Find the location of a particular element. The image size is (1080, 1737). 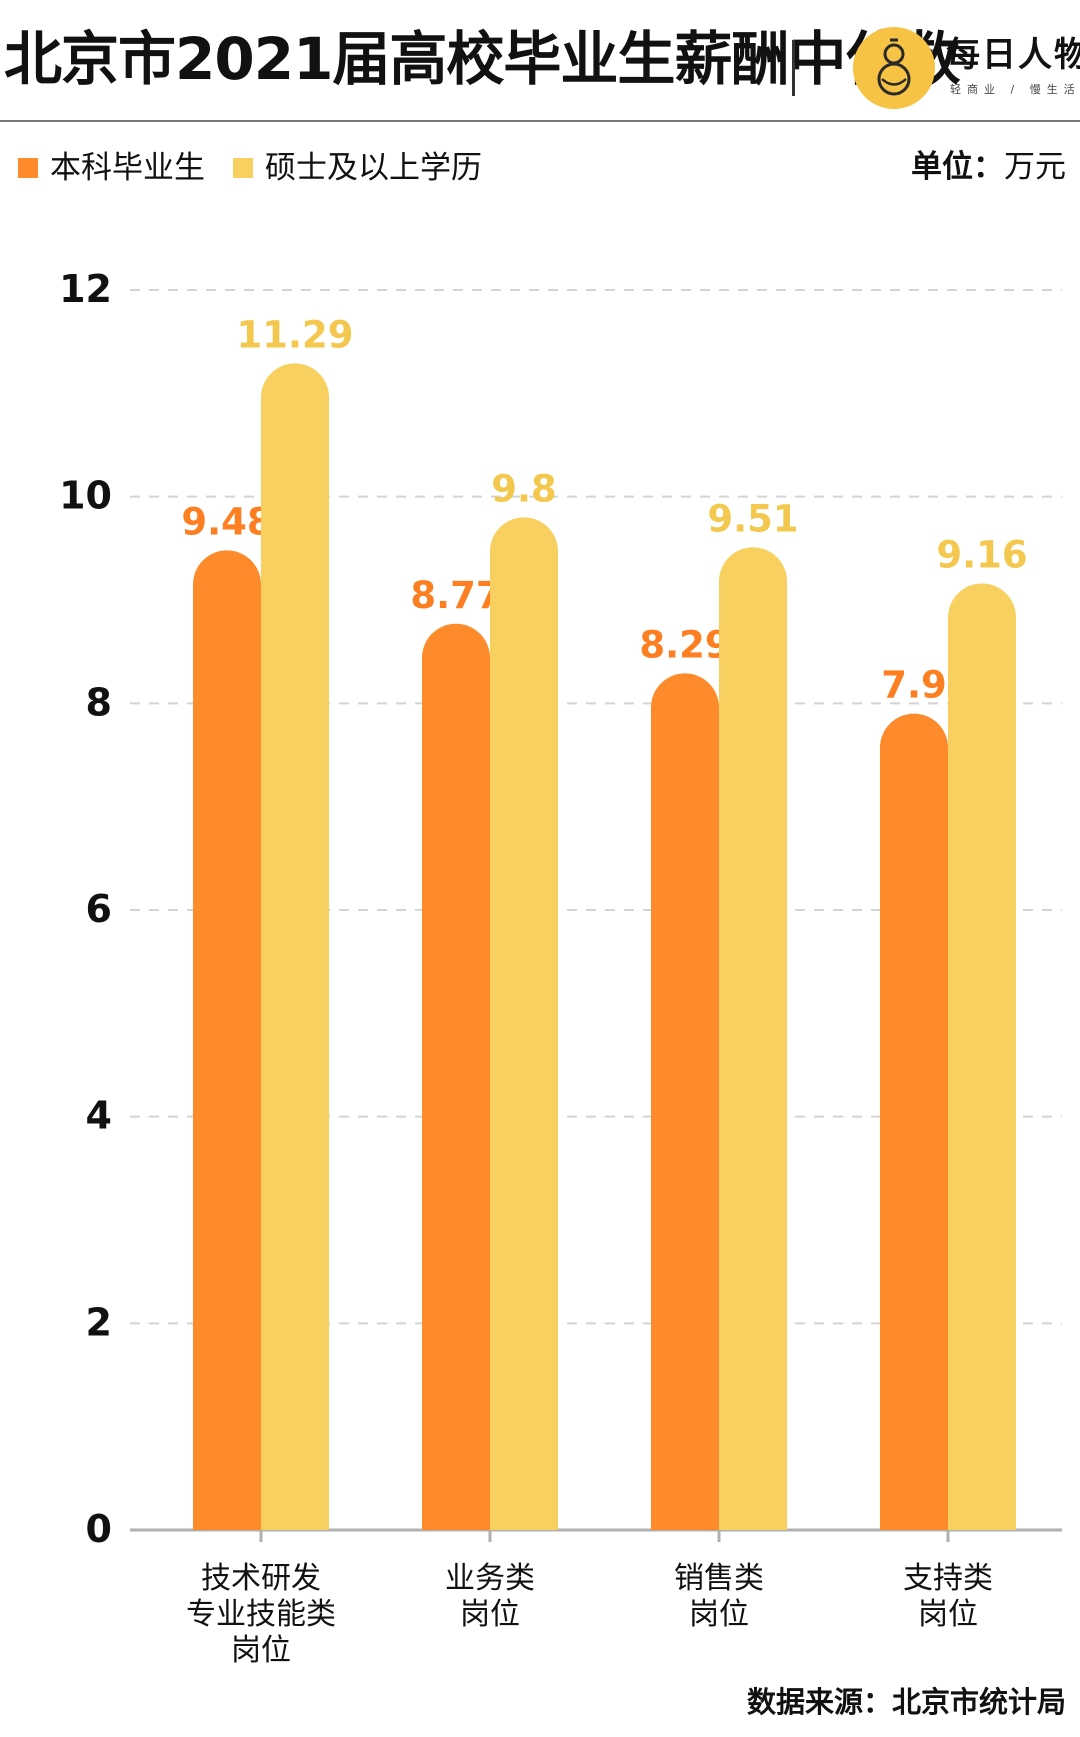

y-tick-label: 10 is located at coordinates (85, 496).